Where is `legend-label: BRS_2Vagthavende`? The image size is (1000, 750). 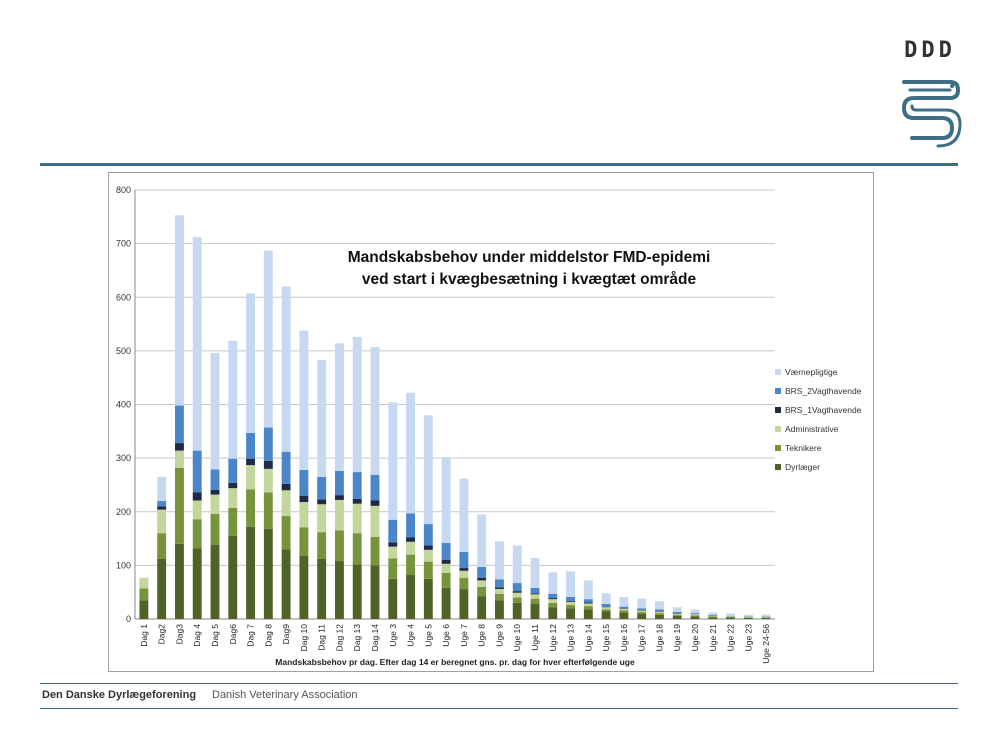
legend-label: BRS_2Vagthavende is located at coordinates (823, 391).